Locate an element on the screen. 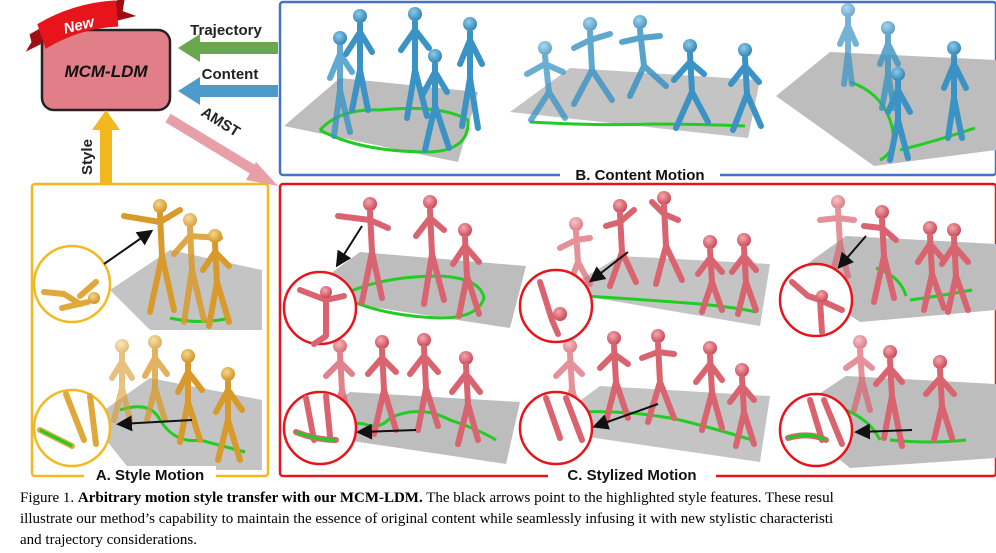 The width and height of the screenshot is (996, 553). model-box: MCM-LDM is located at coordinates (106, 70).